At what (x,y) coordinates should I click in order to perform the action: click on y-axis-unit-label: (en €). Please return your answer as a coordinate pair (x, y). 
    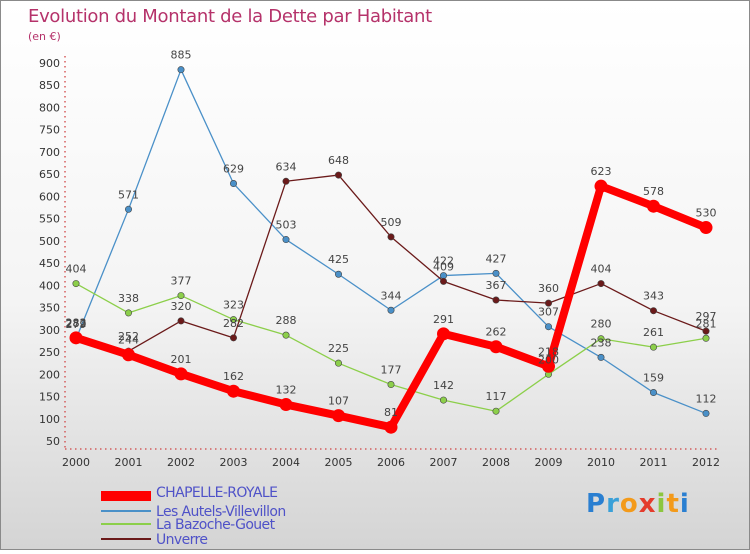
    Looking at the image, I should click on (44, 36).